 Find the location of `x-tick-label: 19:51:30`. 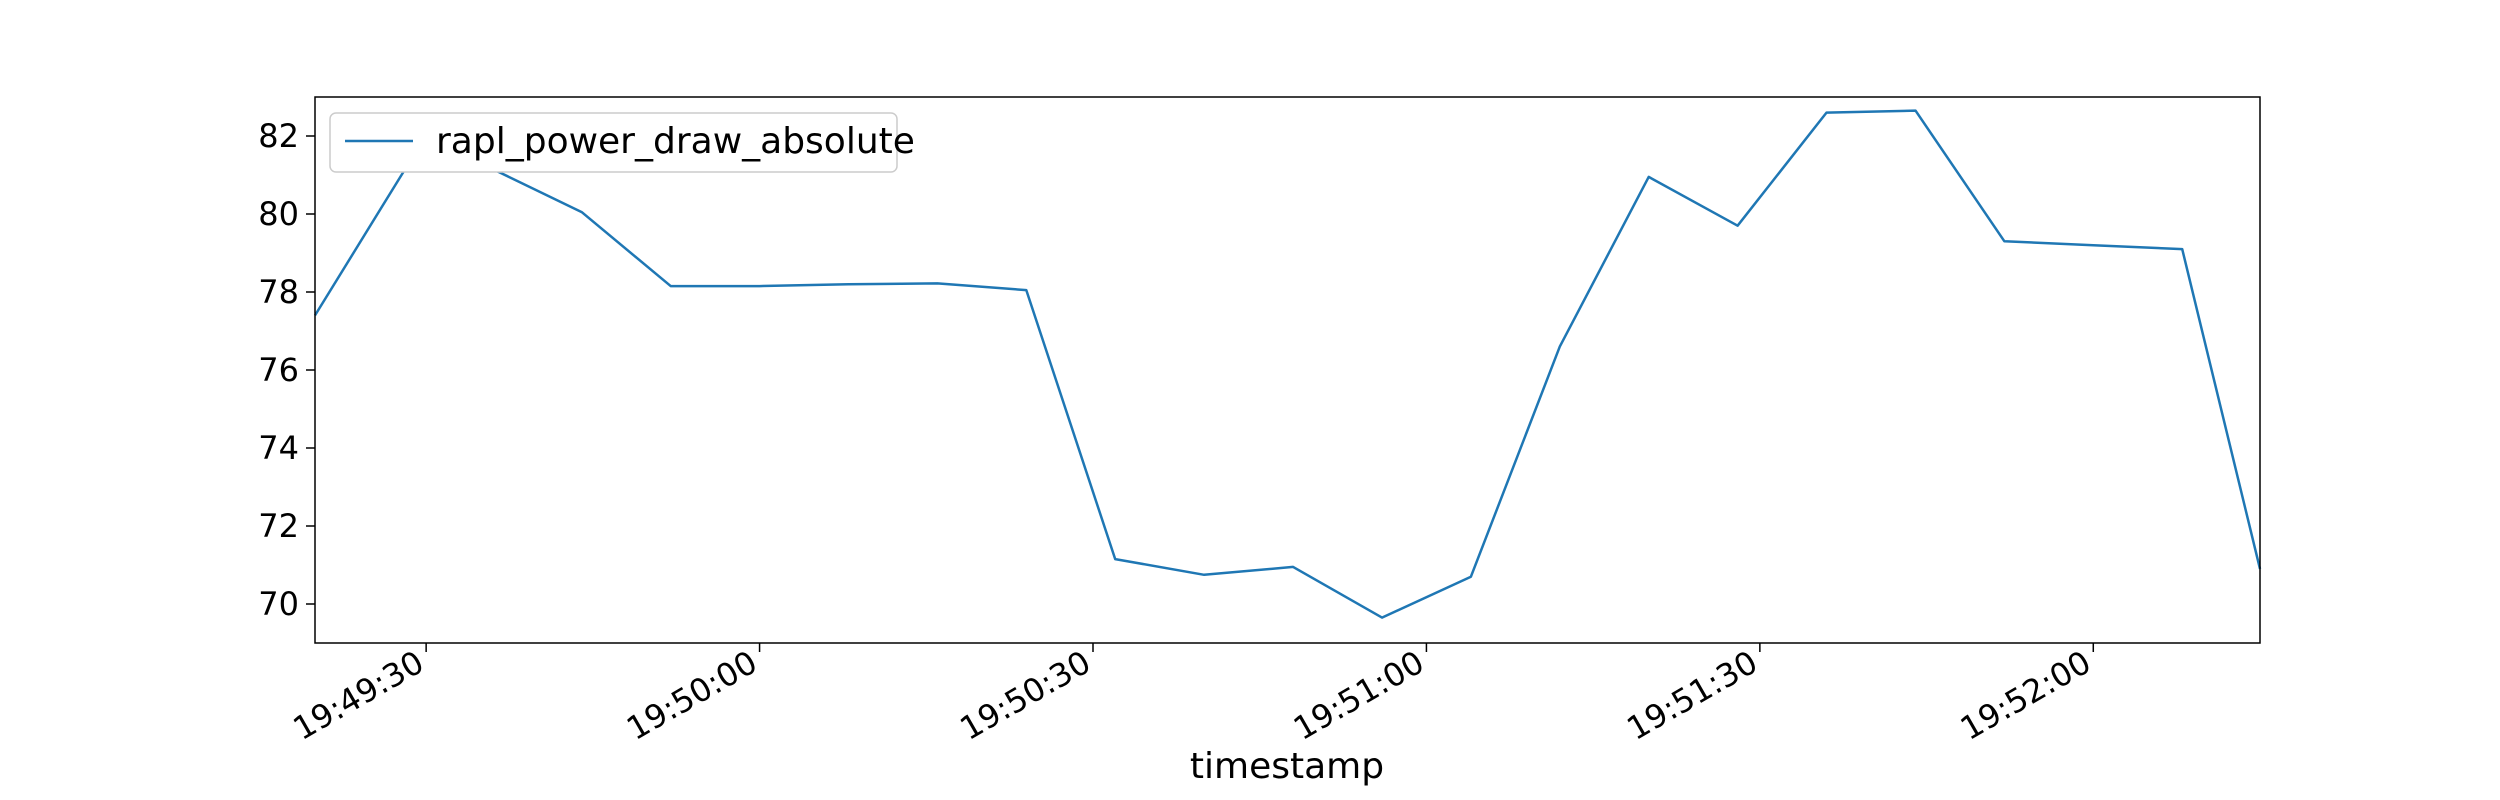

x-tick-label: 19:51:30 is located at coordinates (1691, 695).